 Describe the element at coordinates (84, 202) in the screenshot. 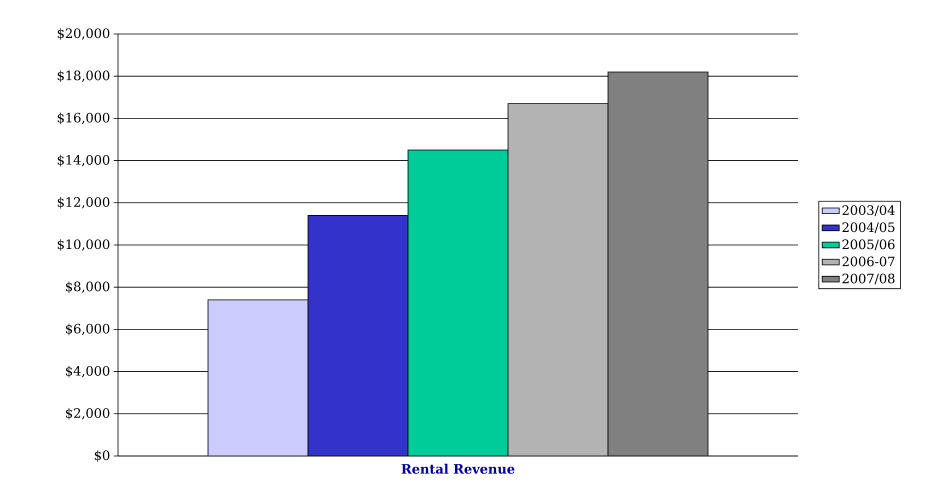

I see `y-tick-label: $12,000` at that location.